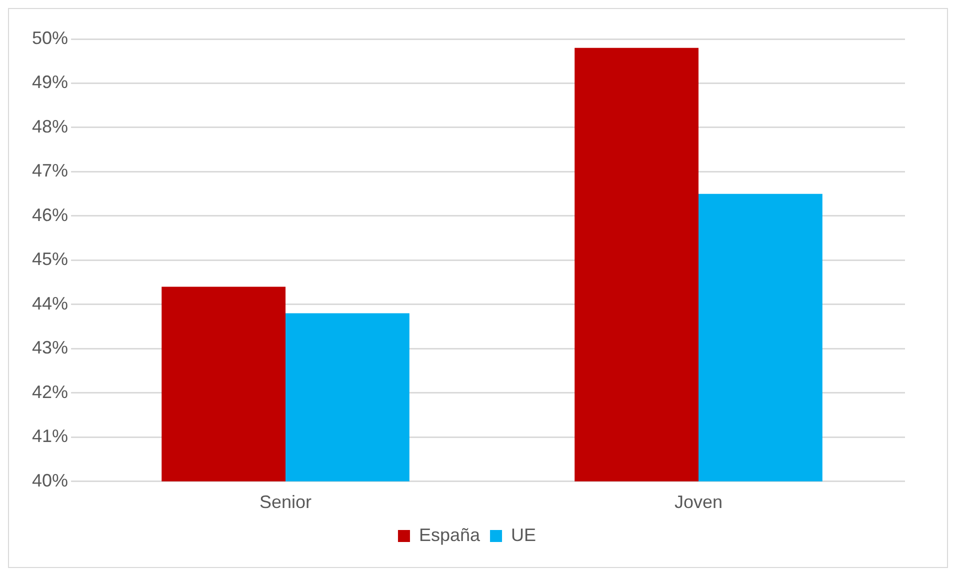 Image resolution: width=958 pixels, height=579 pixels. Describe the element at coordinates (286, 502) in the screenshot. I see `x-tick-label: Senior` at that location.